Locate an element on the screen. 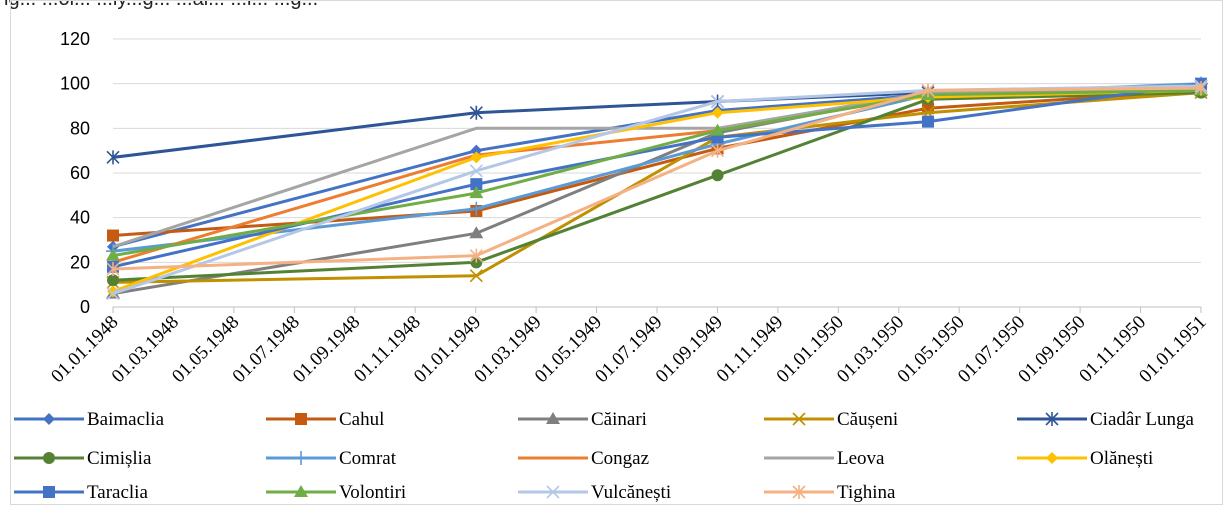 The height and width of the screenshot is (506, 1224). legend-label: Taraclia is located at coordinates (117, 492).